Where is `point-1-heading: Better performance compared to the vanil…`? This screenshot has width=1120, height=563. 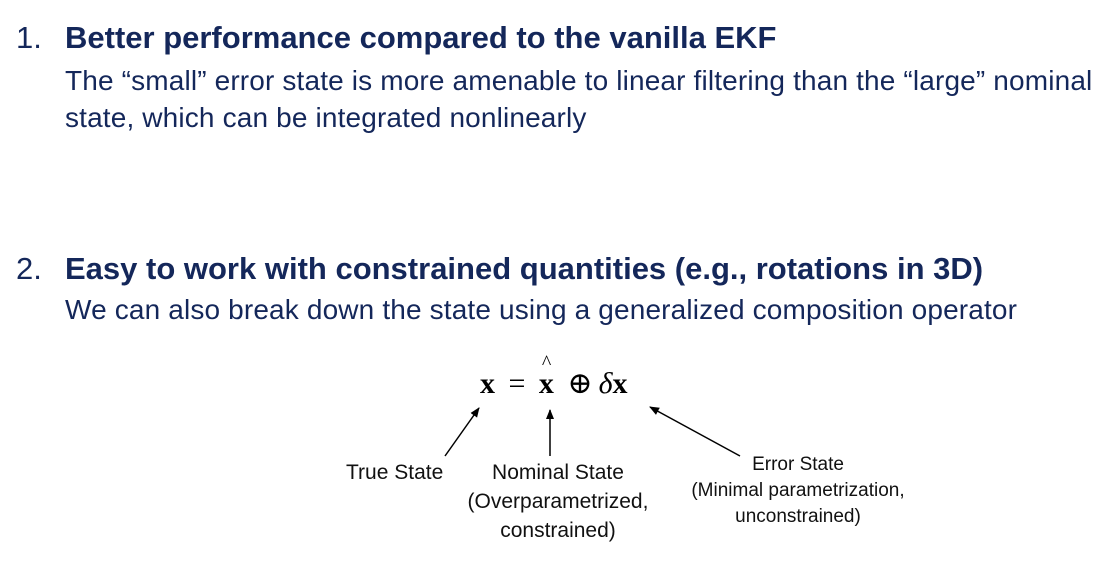 point-1-heading: Better performance compared to the vanil… is located at coordinates (421, 37).